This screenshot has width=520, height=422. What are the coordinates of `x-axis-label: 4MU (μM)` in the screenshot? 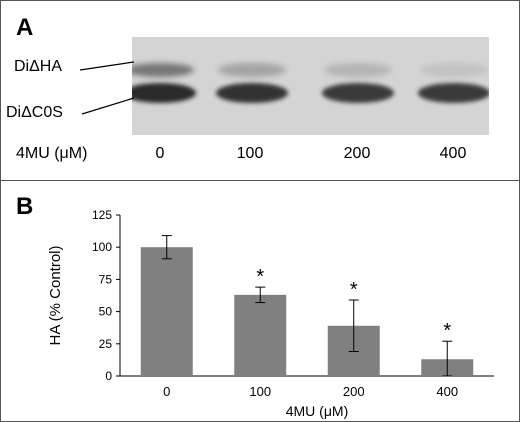 It's located at (317, 411).